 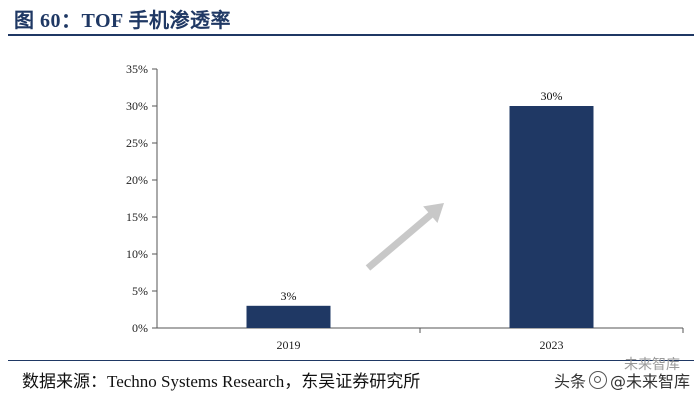 I want to click on y-tick-label: 5%, so click(x=140, y=291).